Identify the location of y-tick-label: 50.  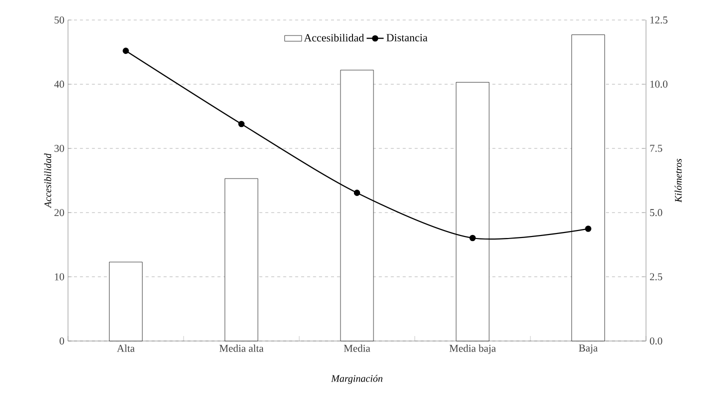
(59, 20).